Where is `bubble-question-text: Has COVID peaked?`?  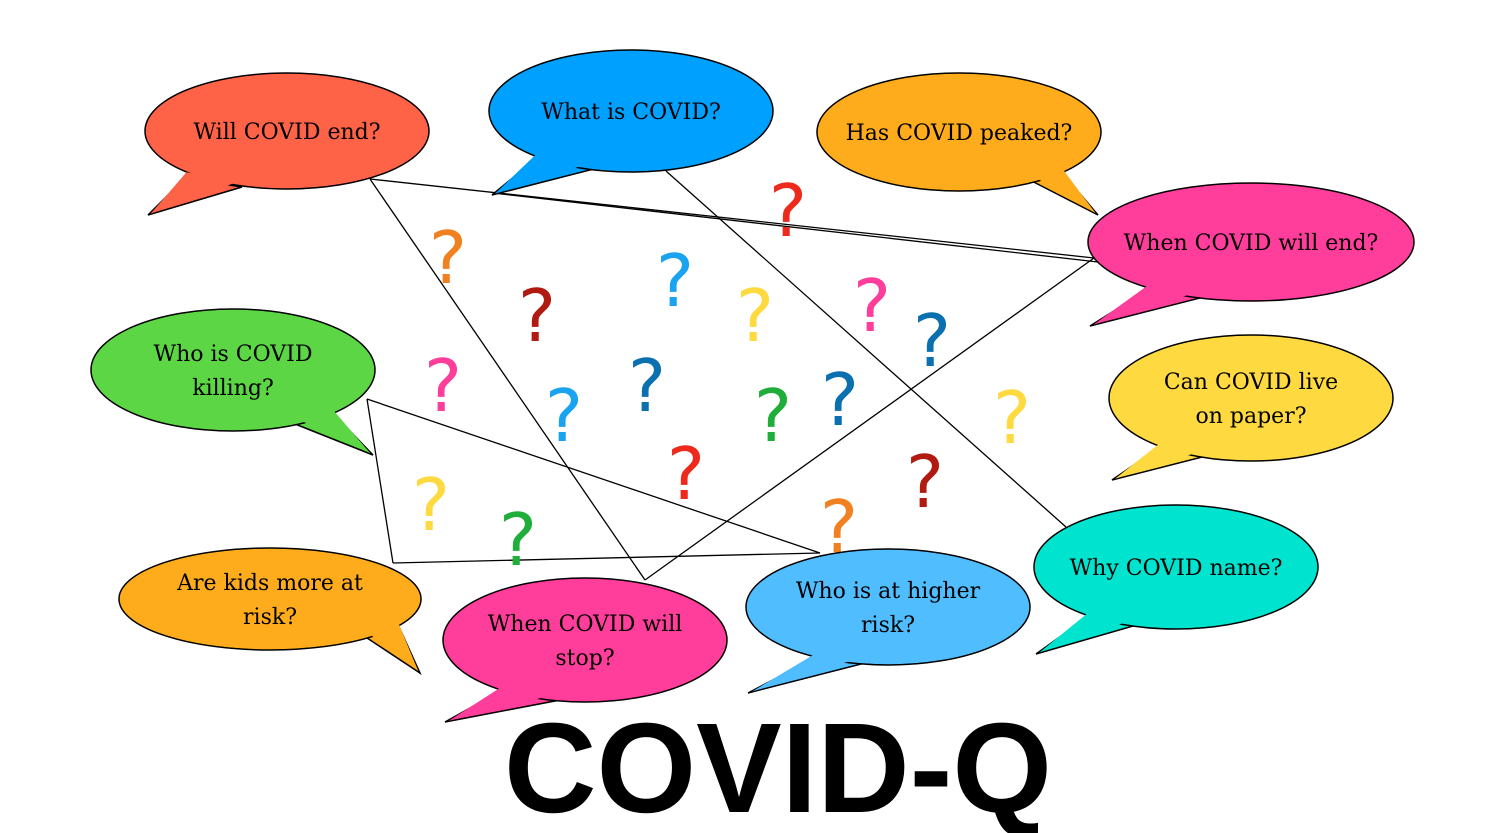
bubble-question-text: Has COVID peaked? is located at coordinates (959, 133).